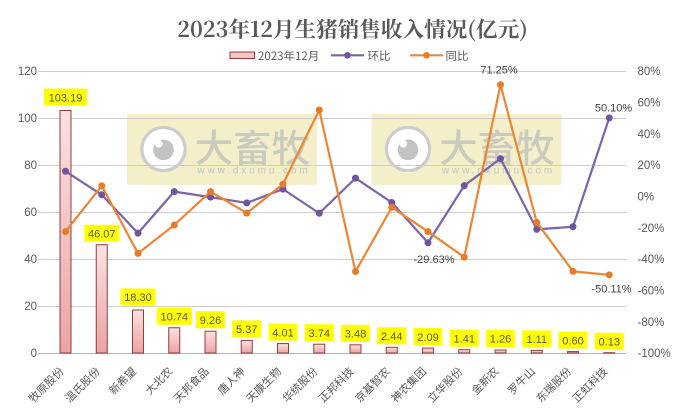  What do you see at coordinates (500, 340) in the screenshot?
I see `svg-text: 1.26` at bounding box center [500, 340].